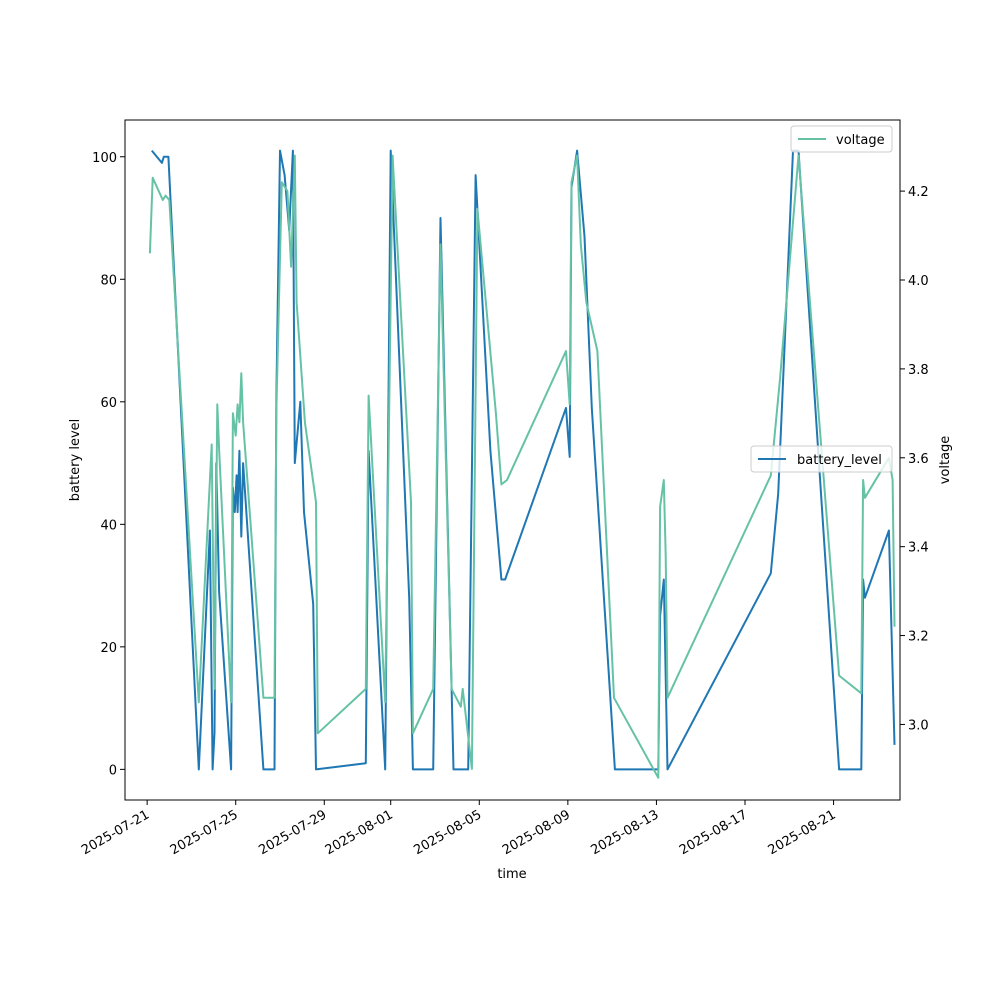 The image size is (1000, 1000). Describe the element at coordinates (860, 140) in the screenshot. I see `legend-voltage-label: voltage` at that location.